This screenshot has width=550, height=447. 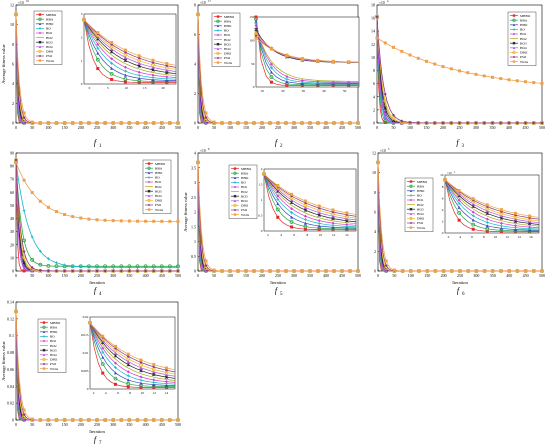 I want to click on series-line-6-marker, so click(x=24, y=263).